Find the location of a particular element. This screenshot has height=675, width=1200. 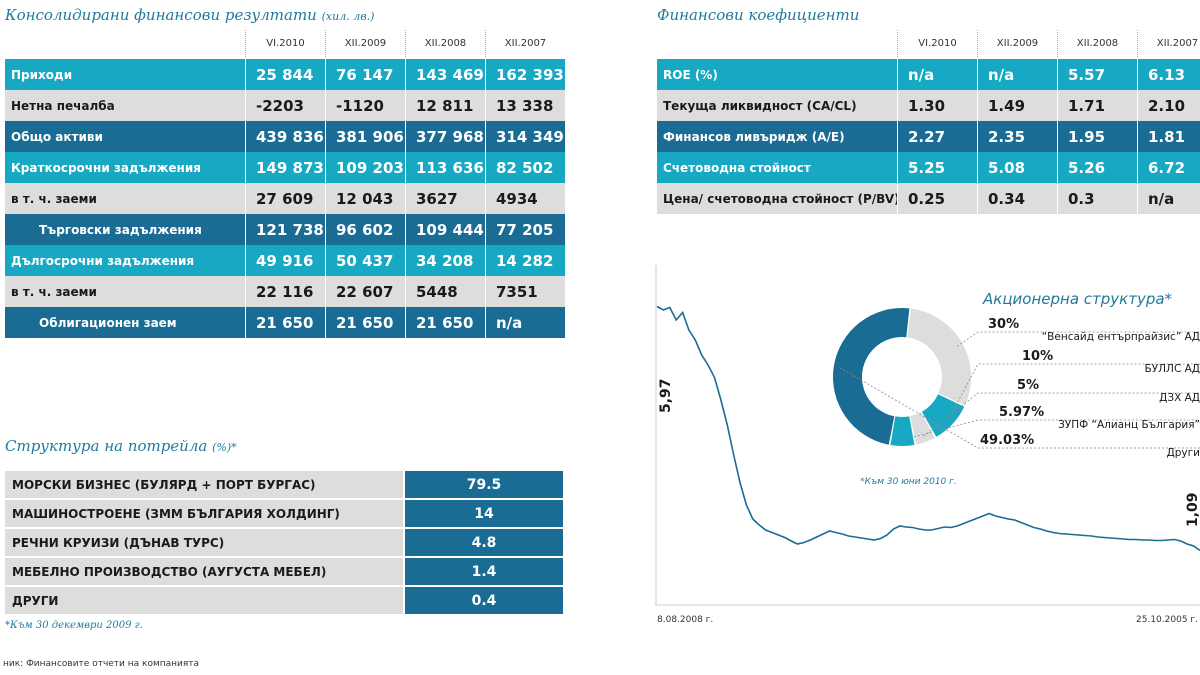

row-value: 3627 is located at coordinates (445, 198).